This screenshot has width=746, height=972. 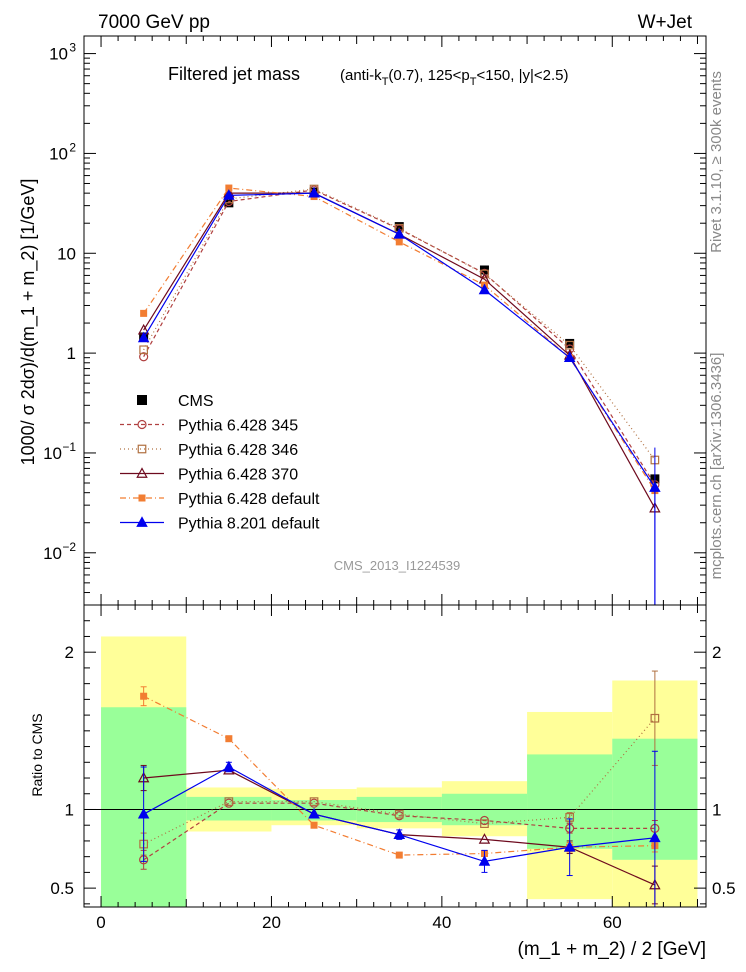 I want to click on chart-subtitle: (anti-kT(0.7), 125<pT<150, |y|<2.5), so click(x=454, y=77).